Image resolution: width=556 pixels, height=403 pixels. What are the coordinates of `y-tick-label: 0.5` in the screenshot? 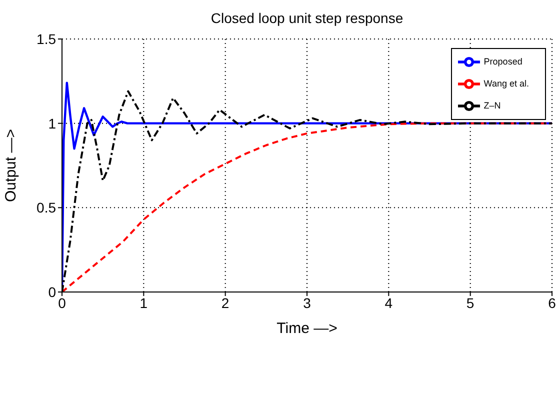 It's located at (46, 208).